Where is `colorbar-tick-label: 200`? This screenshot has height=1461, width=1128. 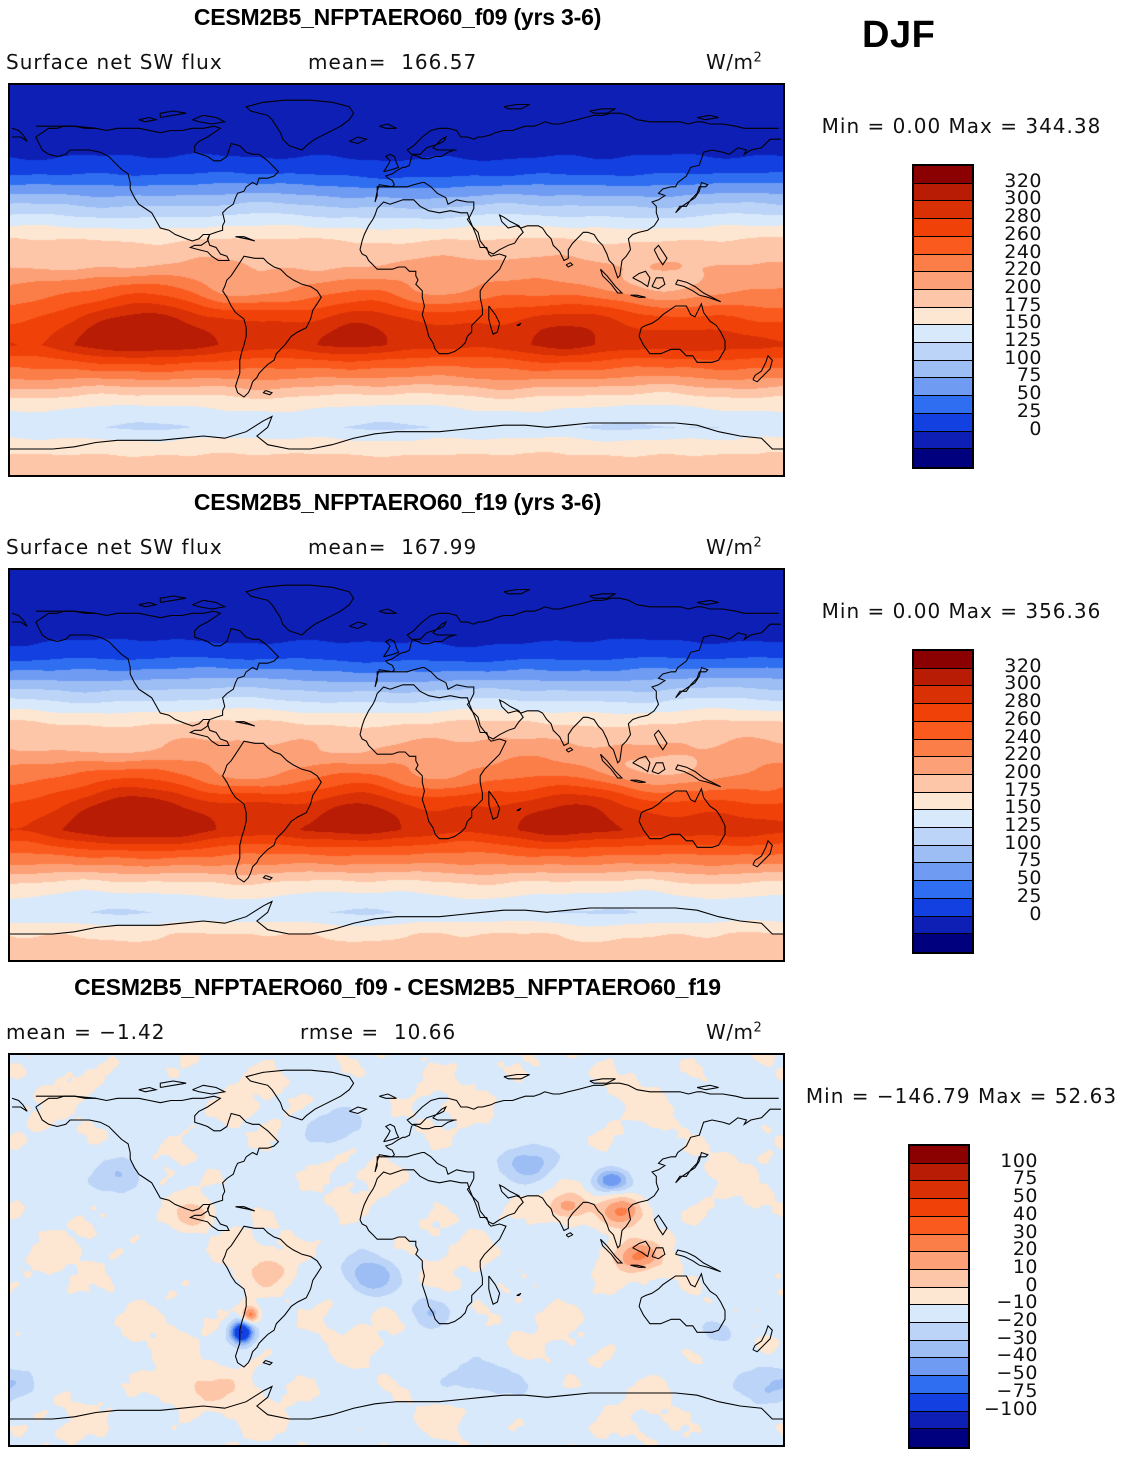 colorbar-tick-label: 200 is located at coordinates (1023, 286).